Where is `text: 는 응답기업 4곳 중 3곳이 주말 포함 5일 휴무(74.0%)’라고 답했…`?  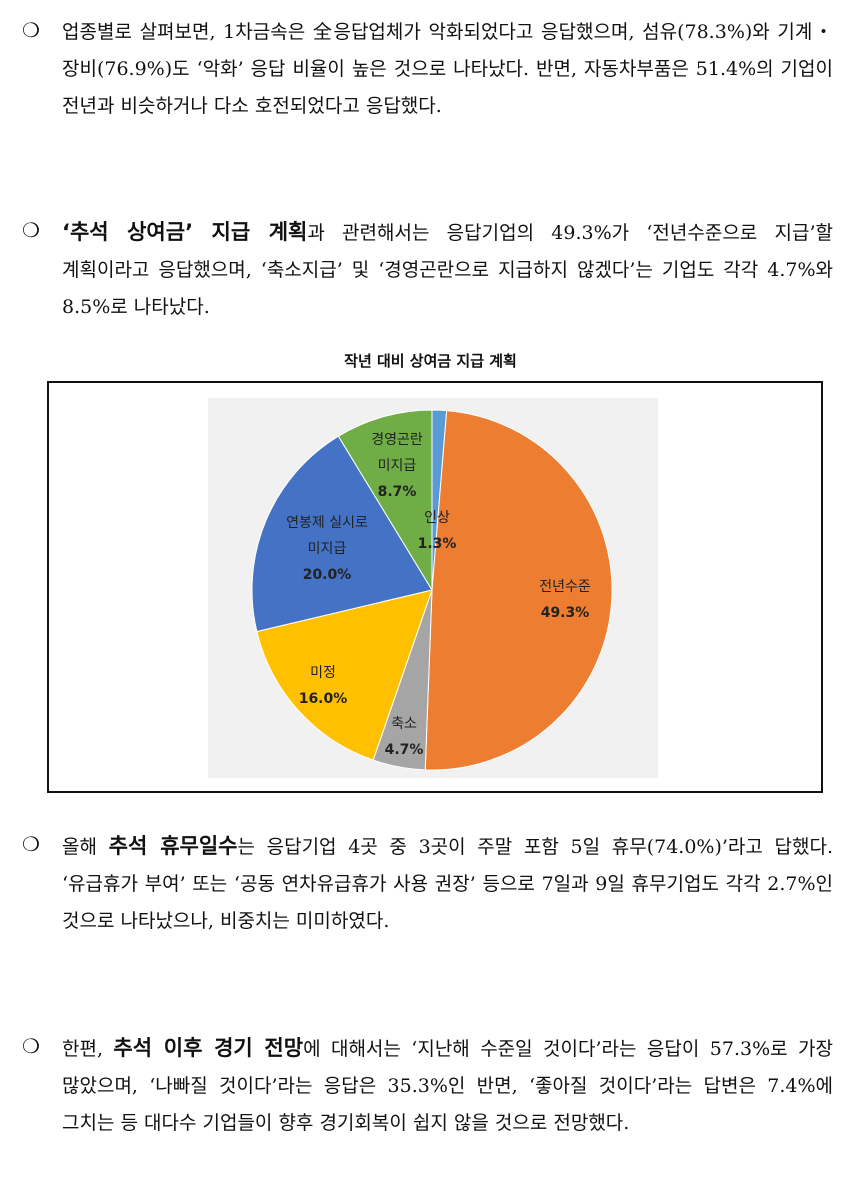 text: 는 응답기업 4곳 중 3곳이 주말 포함 5일 휴무(74.0%)’라고 답했… is located at coordinates (448, 884).